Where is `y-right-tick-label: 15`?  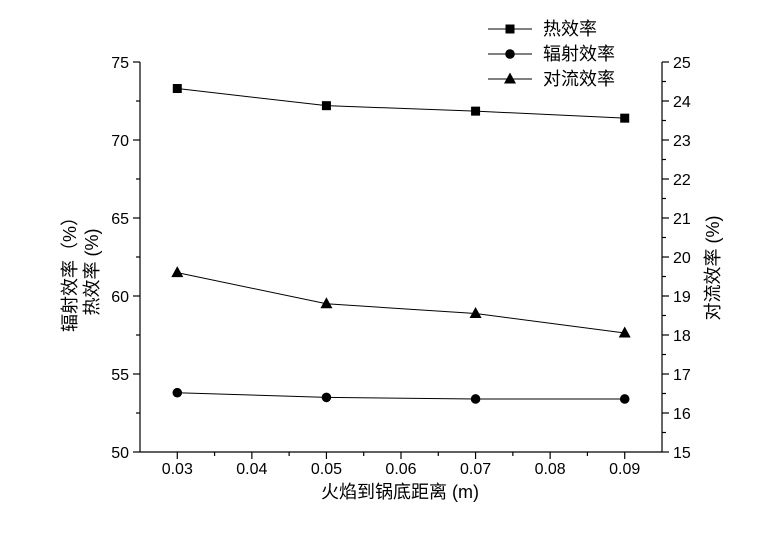
y-right-tick-label: 15 is located at coordinates (682, 453).